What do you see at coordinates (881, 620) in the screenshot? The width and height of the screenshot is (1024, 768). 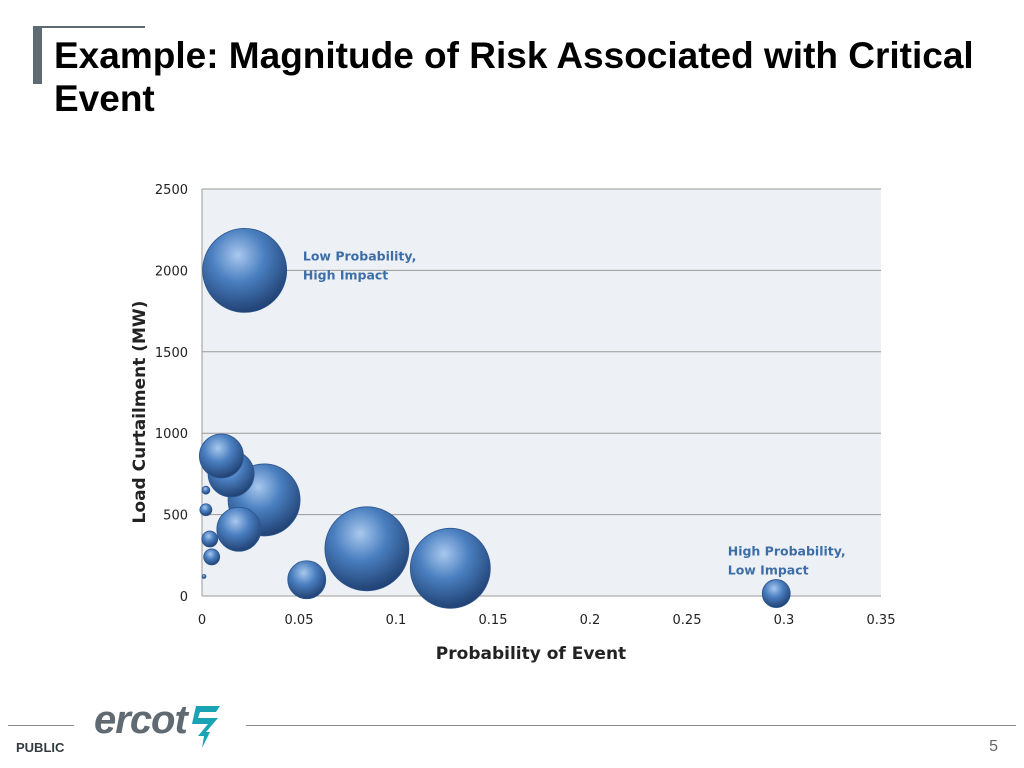 I see `x-tick-label: 0.35` at bounding box center [881, 620].